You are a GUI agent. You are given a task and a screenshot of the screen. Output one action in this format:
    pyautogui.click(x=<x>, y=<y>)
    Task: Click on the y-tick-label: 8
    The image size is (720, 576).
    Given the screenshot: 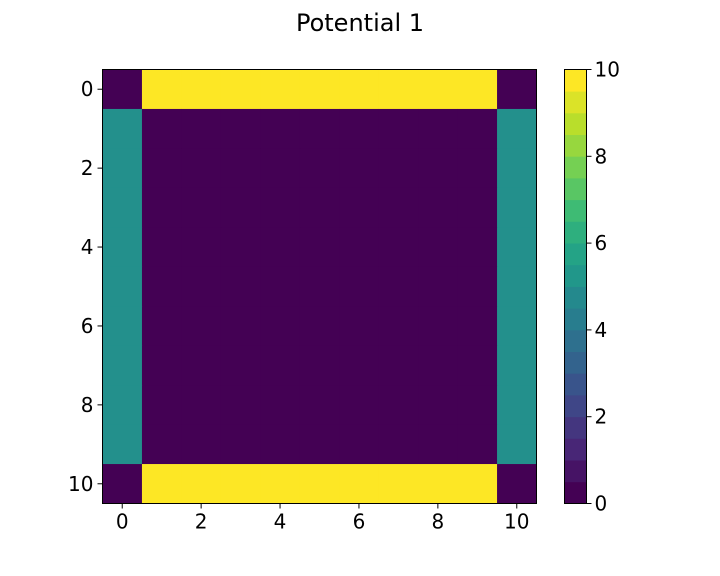 What is the action you would take?
    pyautogui.click(x=87, y=405)
    